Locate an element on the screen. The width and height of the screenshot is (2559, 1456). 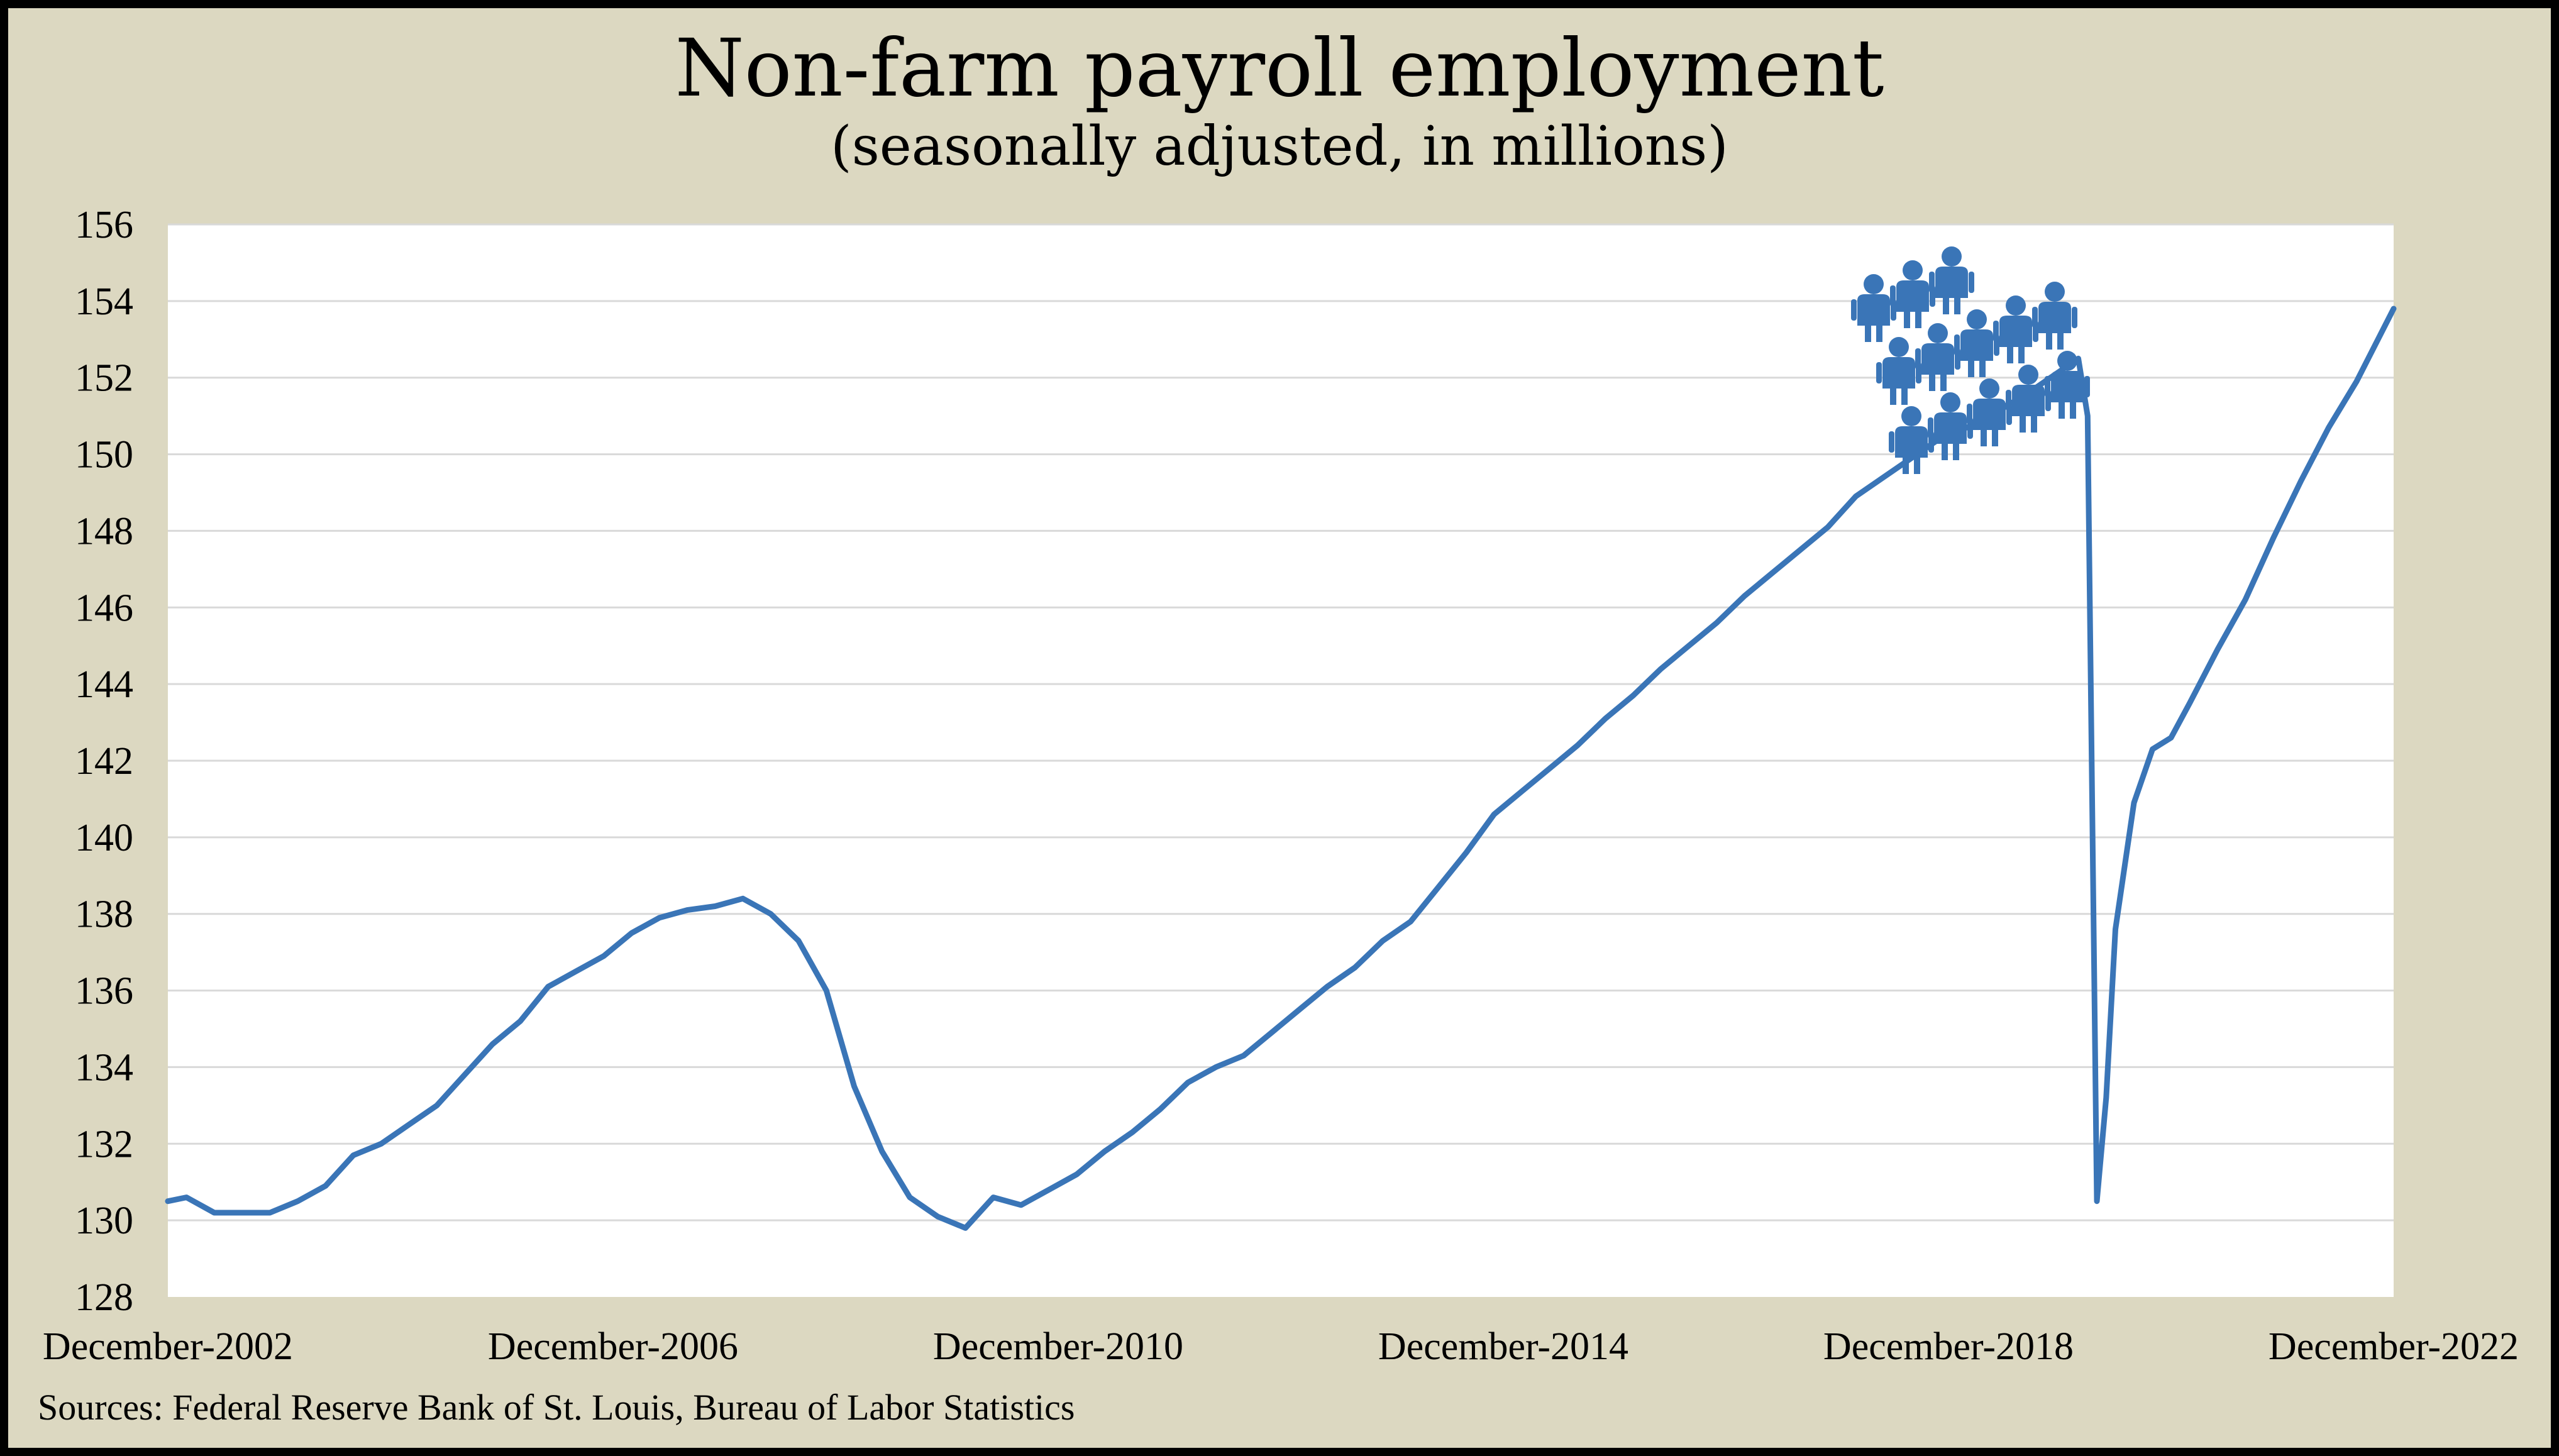
y-tick-label: 130 is located at coordinates (104, 1221).